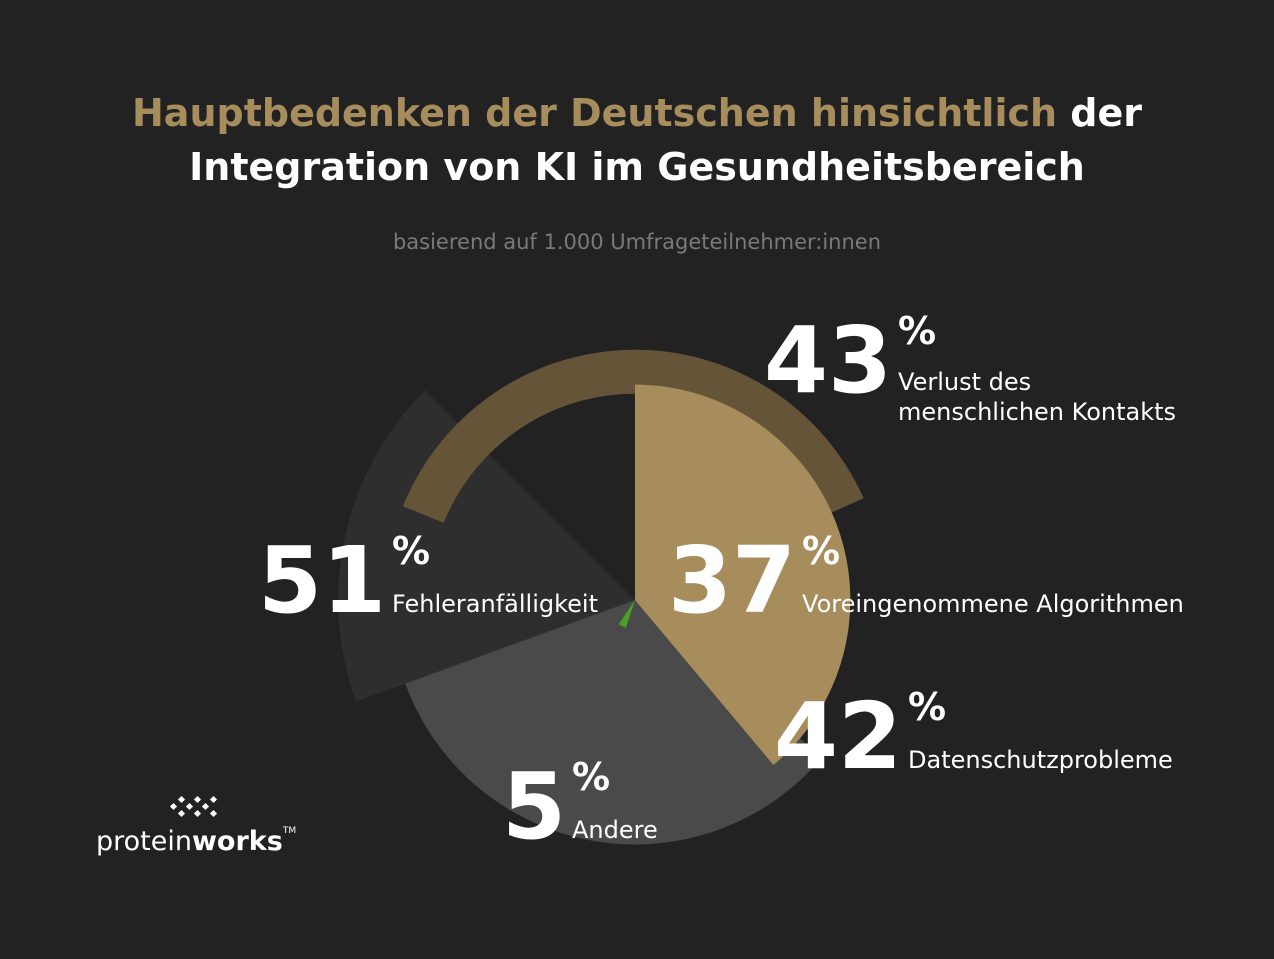  Describe the element at coordinates (637, 167) in the screenshot. I see `title-line2: Integration von KI im Gesundheitsbereich` at that location.